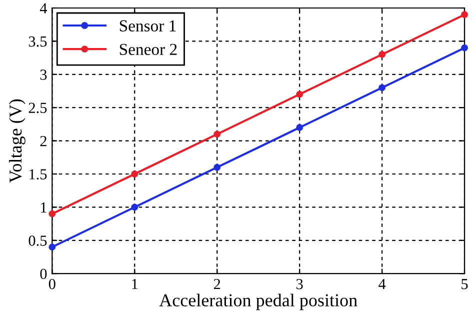  Describe the element at coordinates (465, 284) in the screenshot. I see `x-tick-label: 5` at that location.